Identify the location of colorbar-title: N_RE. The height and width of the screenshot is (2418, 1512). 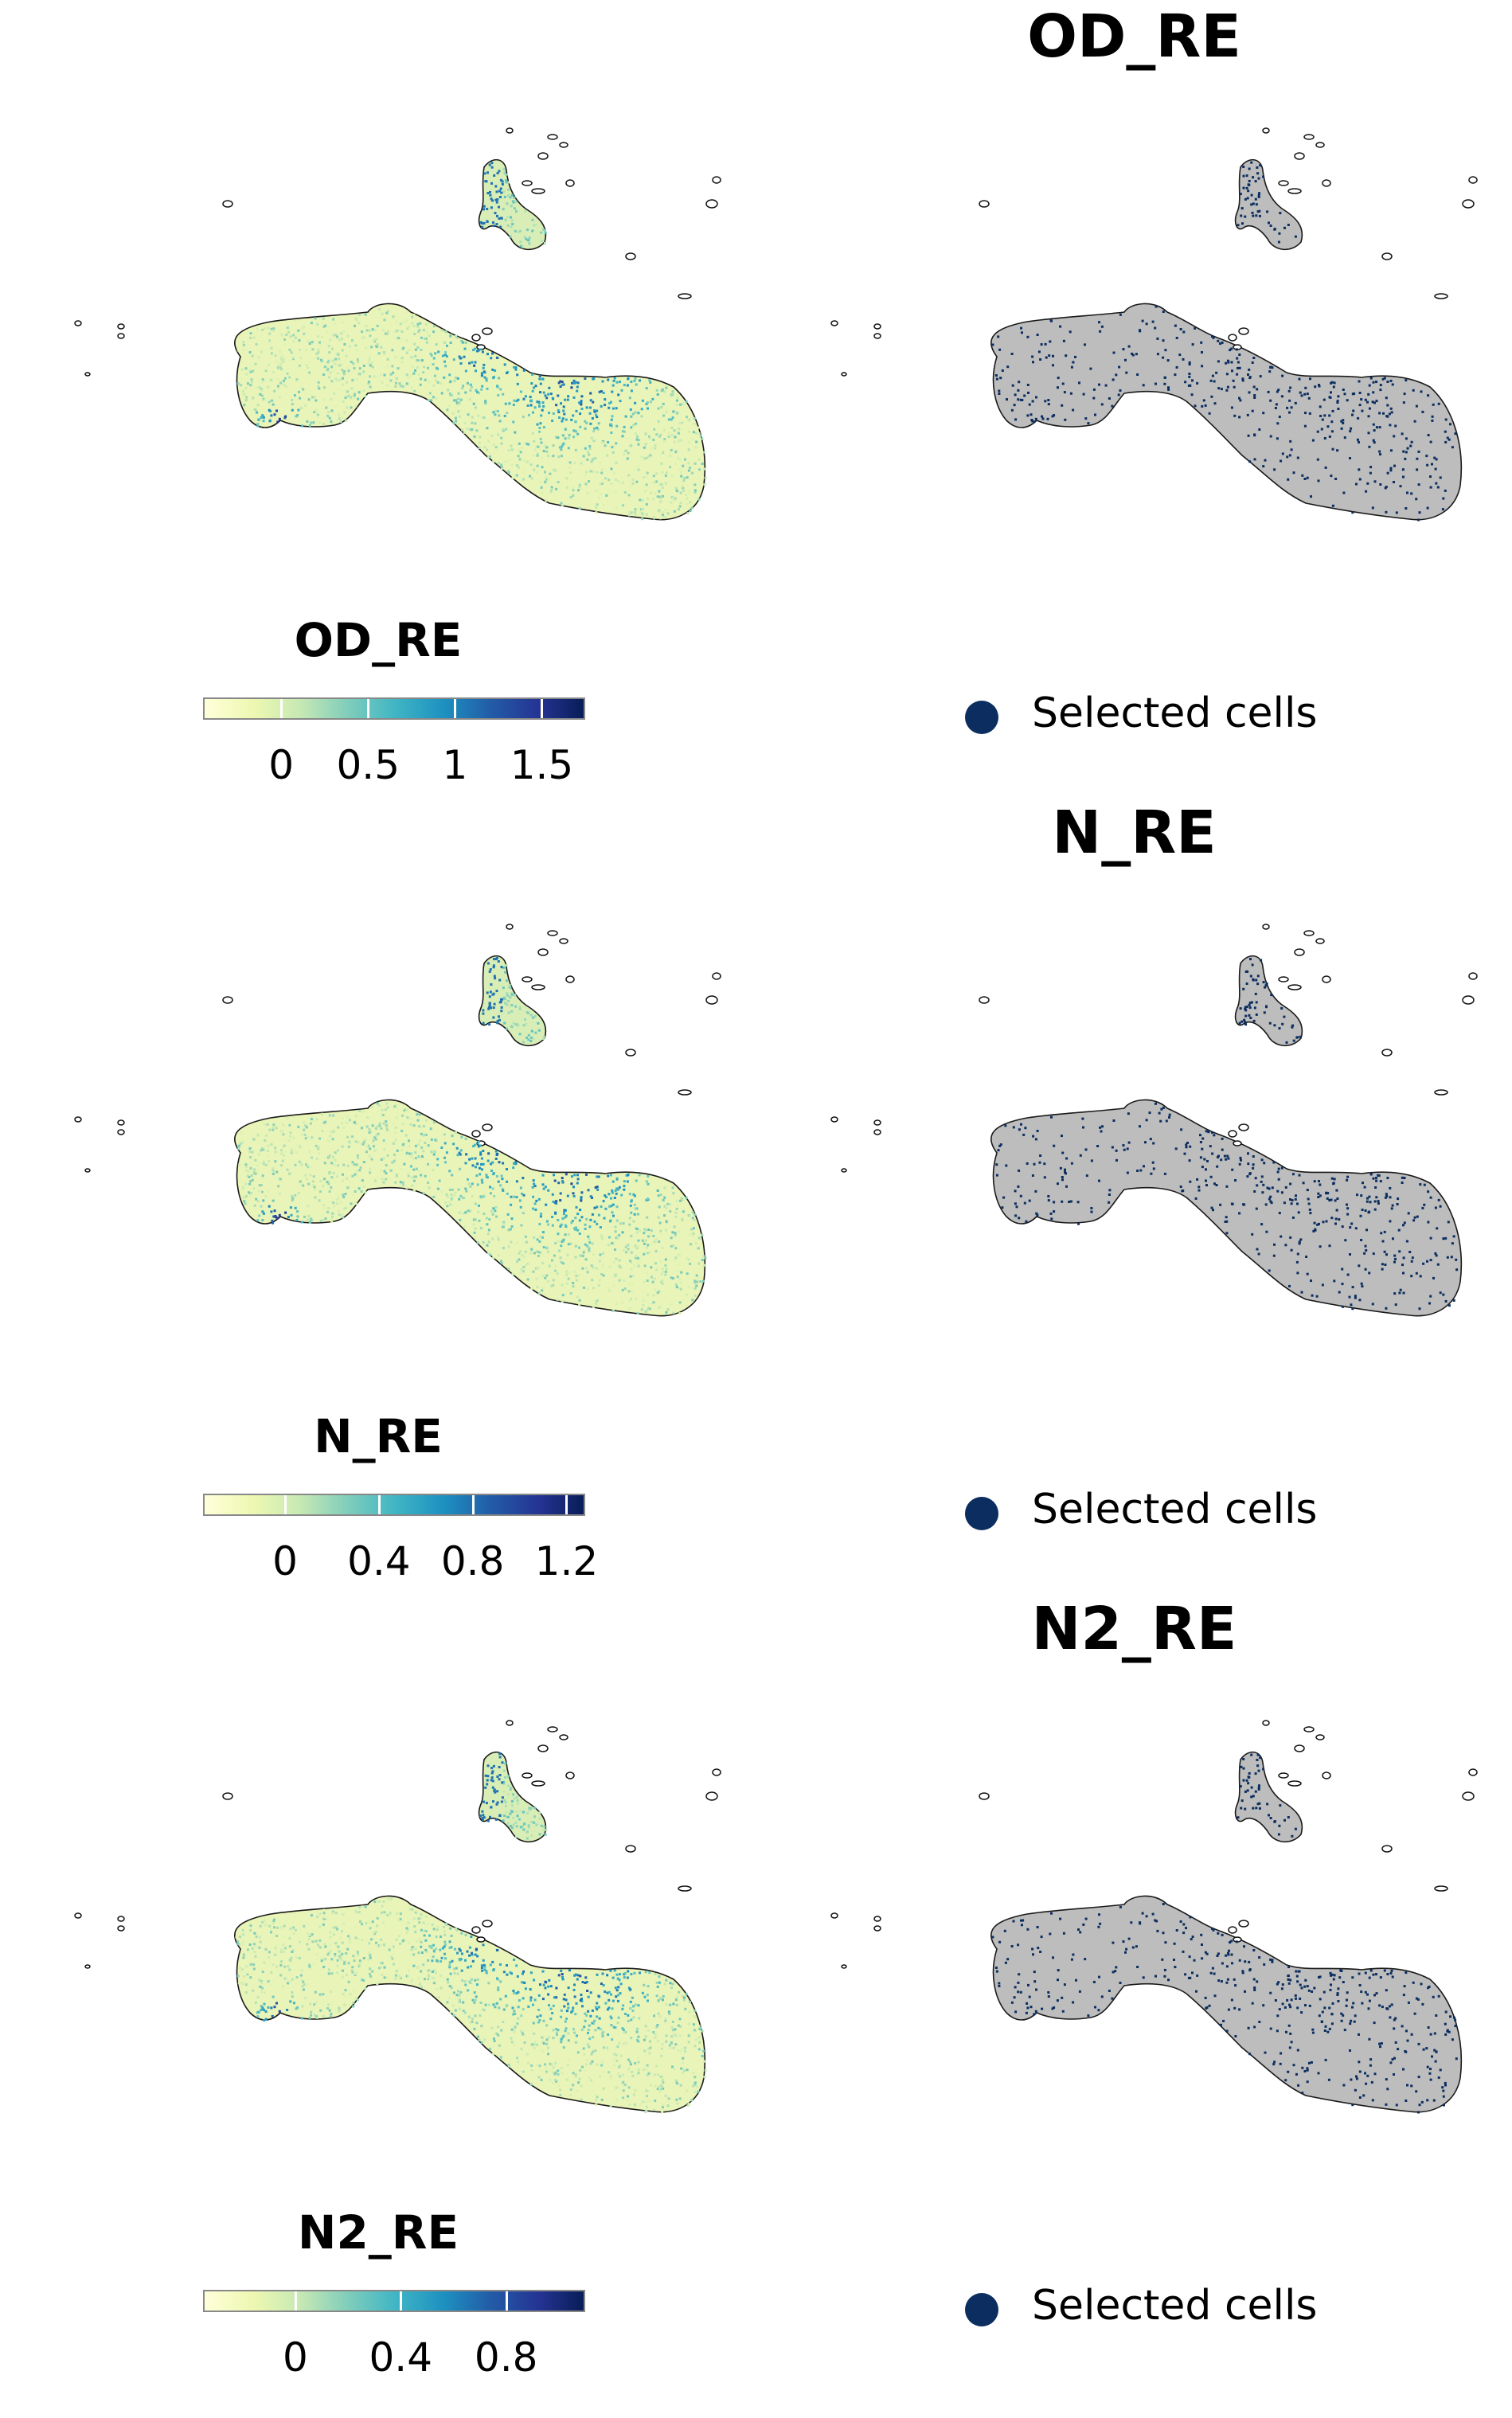
(378, 1436).